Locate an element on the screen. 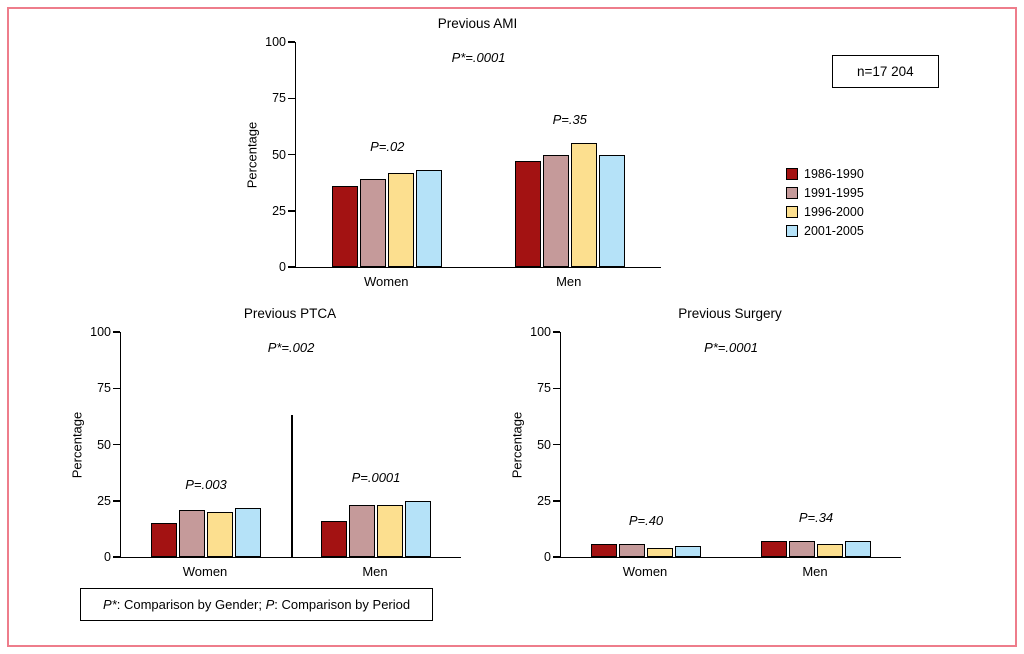 This screenshot has width=1024, height=654. bar-group-men: P=.35 is located at coordinates (569, 154).